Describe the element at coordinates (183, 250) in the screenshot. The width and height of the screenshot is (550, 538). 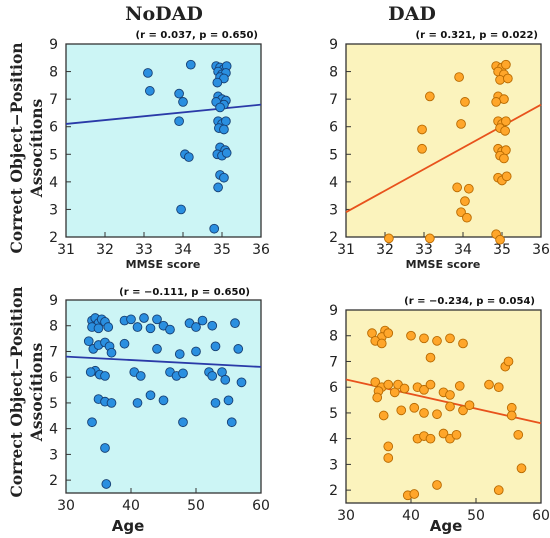
I see `x-tick-label: 34` at that location.